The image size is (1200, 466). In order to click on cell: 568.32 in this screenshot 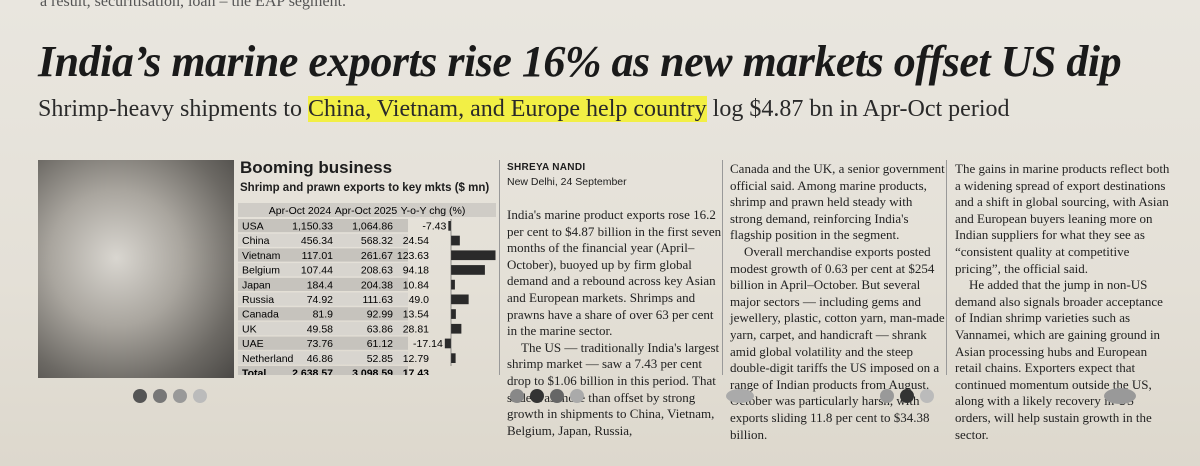, I will do `click(377, 241)`.